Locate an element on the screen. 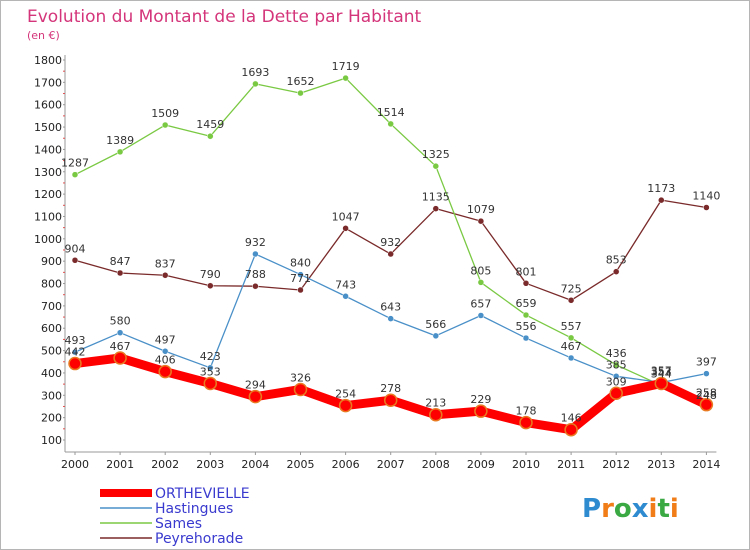 This screenshot has height=550, width=750. data-label: 1652 is located at coordinates (301, 81).